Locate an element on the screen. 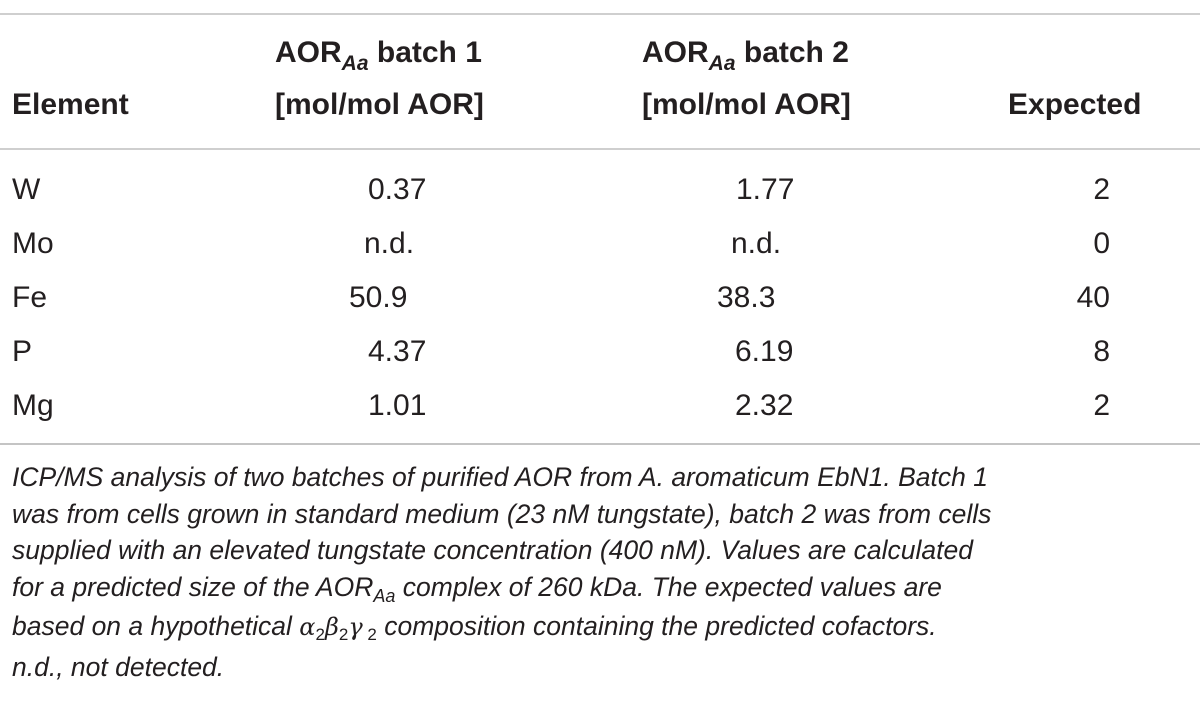  row-batch2: 6.19 is located at coordinates (764, 351).